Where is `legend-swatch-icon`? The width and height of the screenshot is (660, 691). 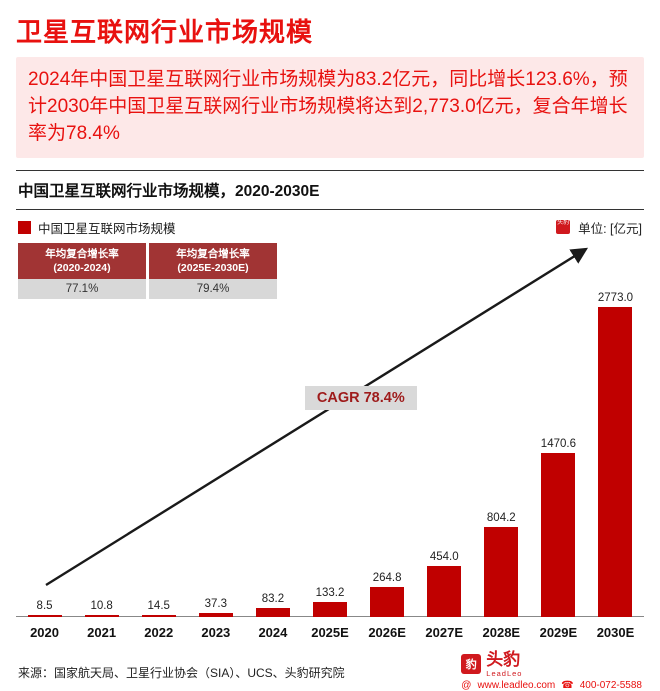 legend-swatch-icon is located at coordinates (24, 227).